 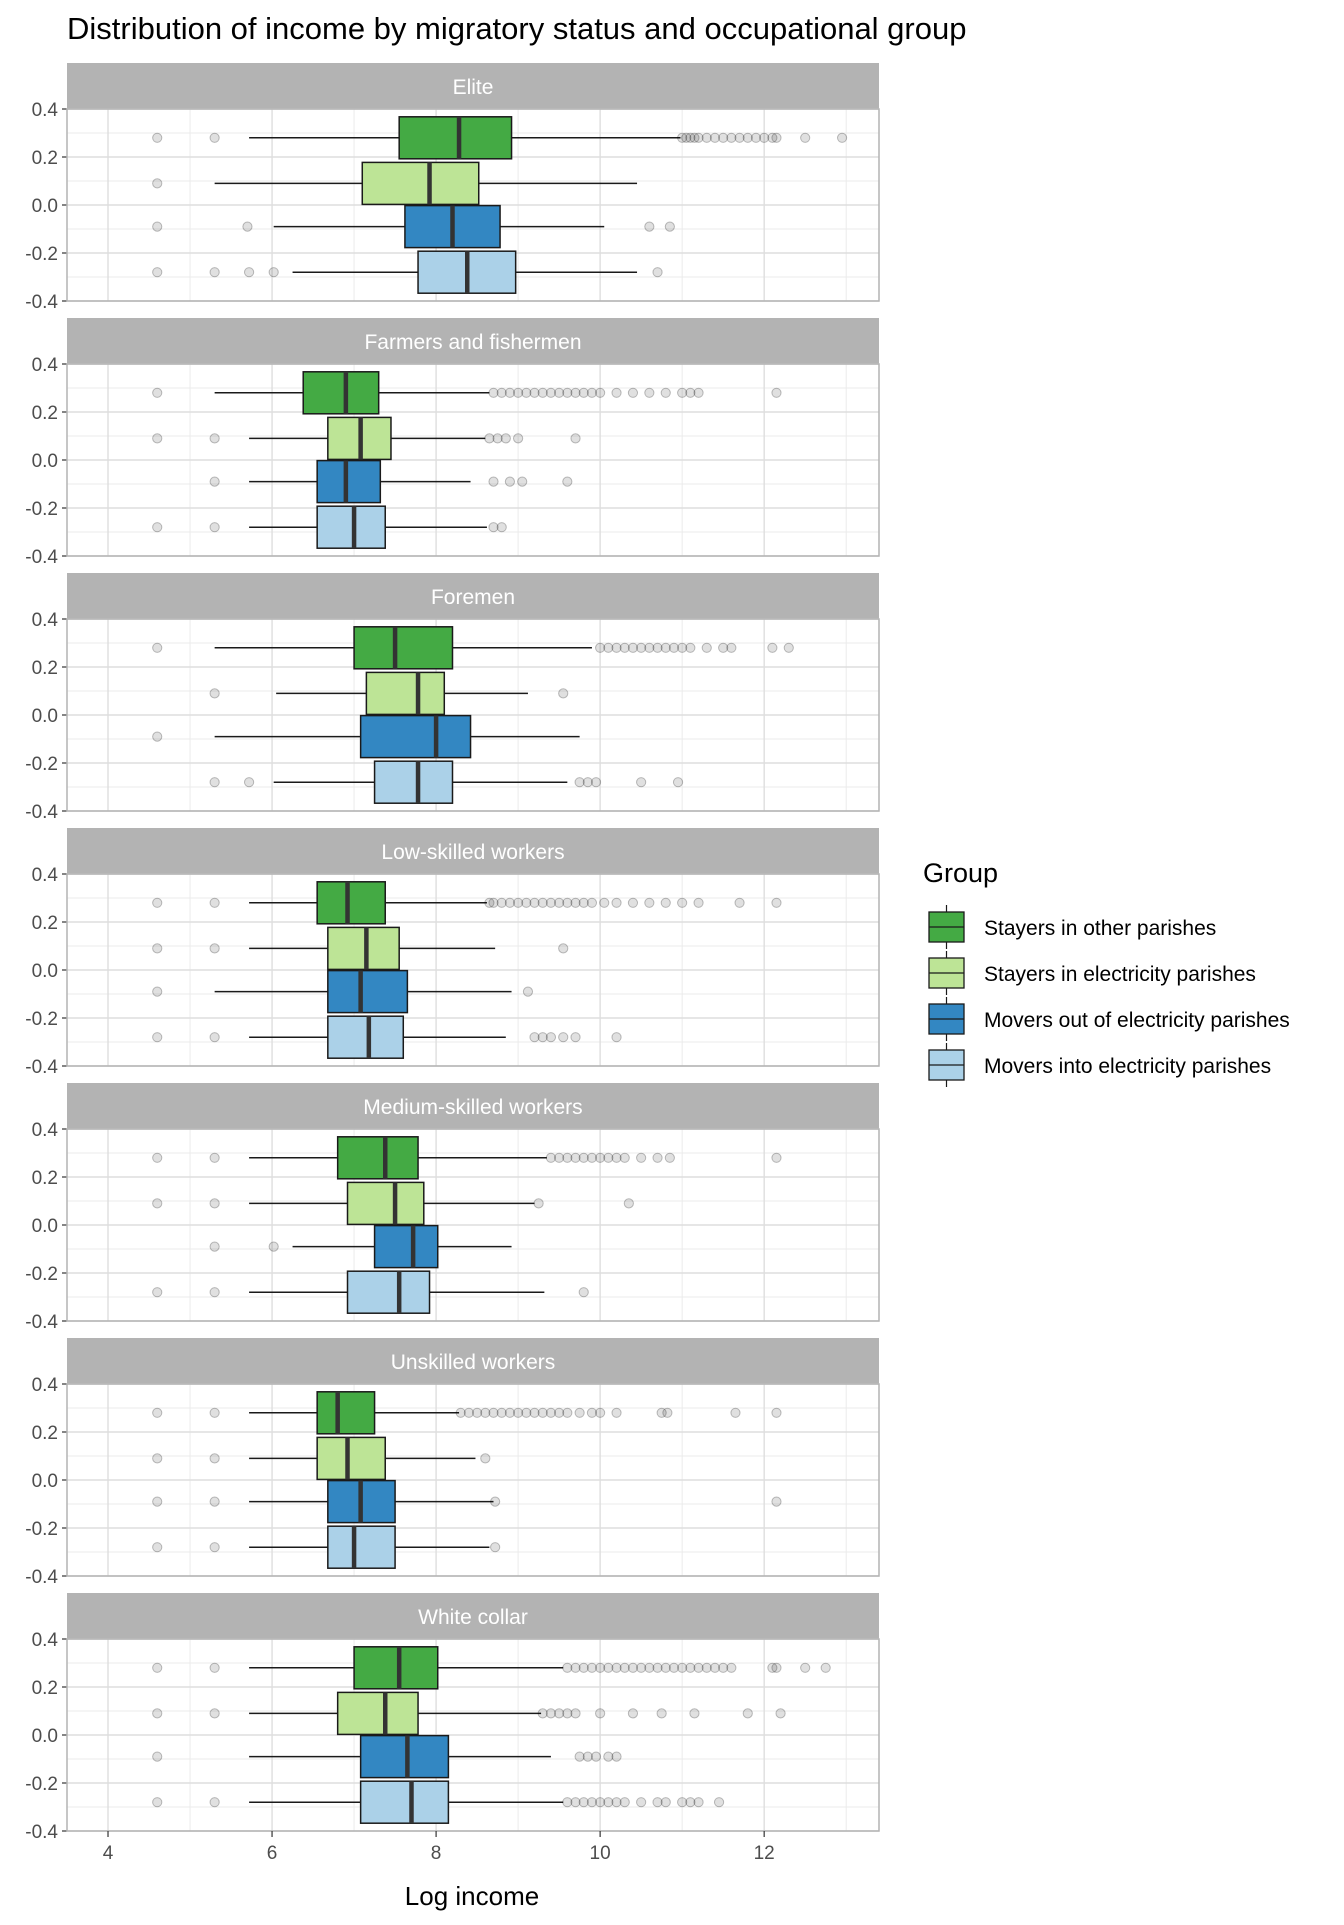 What do you see at coordinates (960, 873) in the screenshot?
I see `legend-title: Group` at bounding box center [960, 873].